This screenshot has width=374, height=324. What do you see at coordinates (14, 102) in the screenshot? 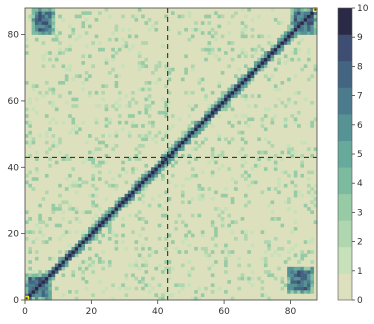
I see `y-tick-label: 60` at bounding box center [14, 102].